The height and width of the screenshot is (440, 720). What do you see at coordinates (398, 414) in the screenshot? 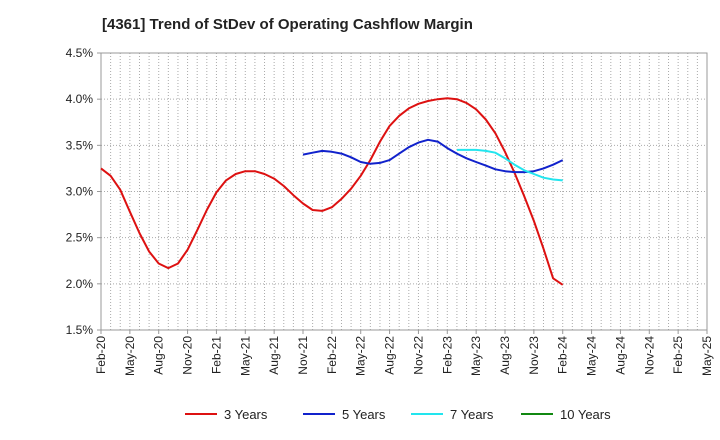
I see `legend: 3 Years 5 Years 7 Years 10 Years` at bounding box center [398, 414].